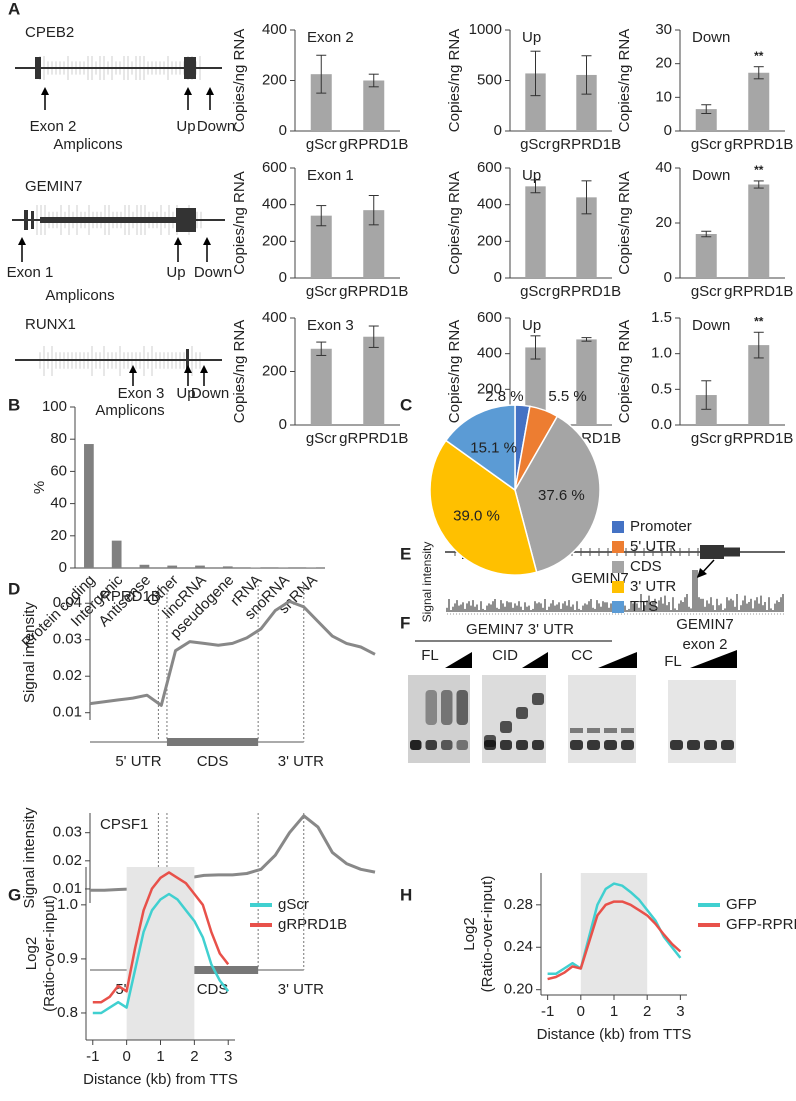 The height and width of the screenshot is (1101, 796). I want to click on panel-label: A, so click(14, 9).